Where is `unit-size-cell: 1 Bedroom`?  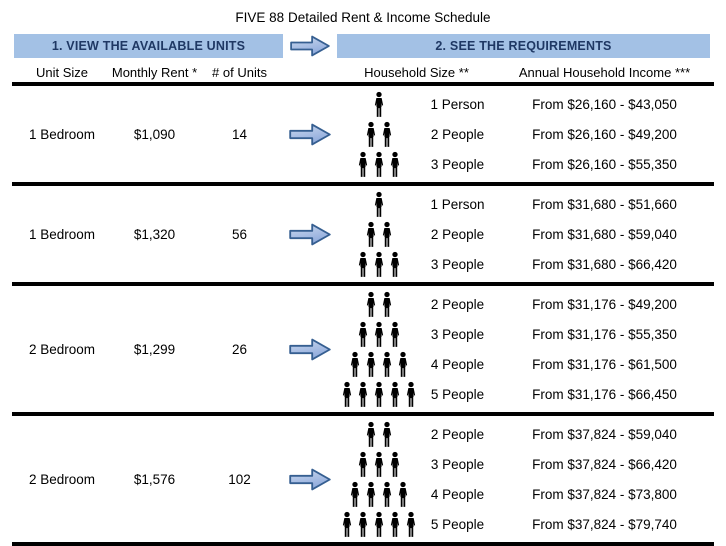 unit-size-cell: 1 Bedroom is located at coordinates (62, 134).